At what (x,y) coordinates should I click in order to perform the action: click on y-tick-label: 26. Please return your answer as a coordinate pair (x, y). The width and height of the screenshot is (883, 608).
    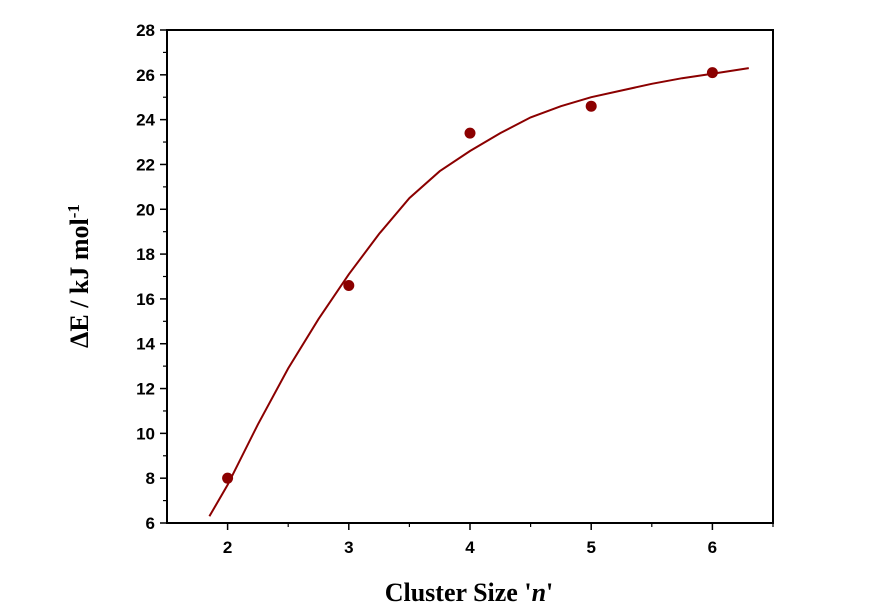
    Looking at the image, I should click on (145, 75).